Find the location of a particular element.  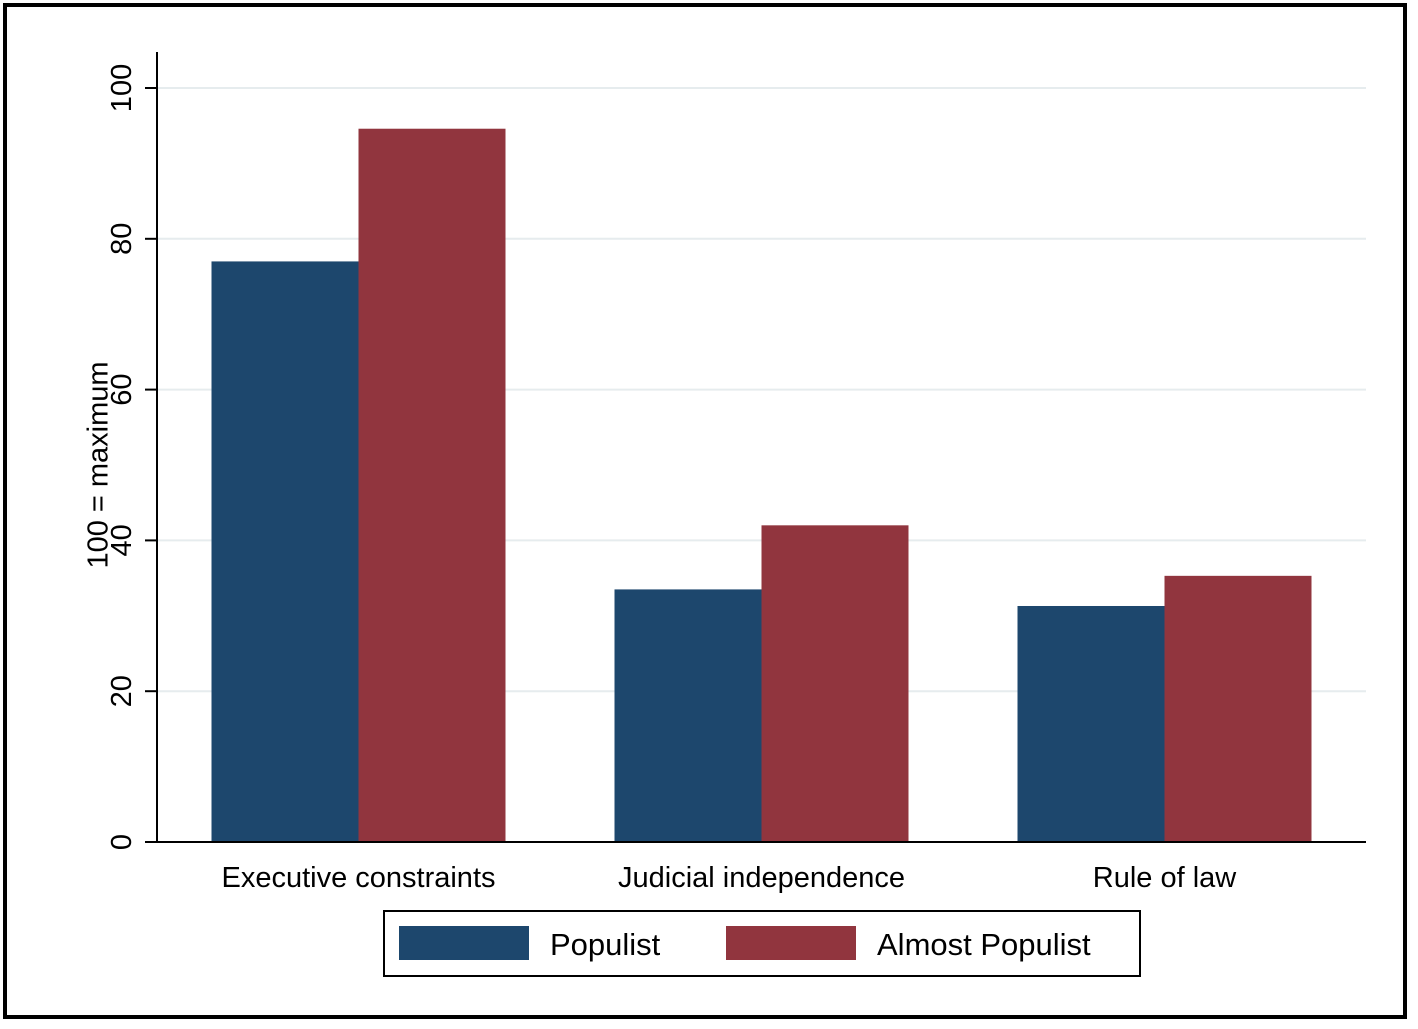

legend-swatch-populist is located at coordinates (464, 943).